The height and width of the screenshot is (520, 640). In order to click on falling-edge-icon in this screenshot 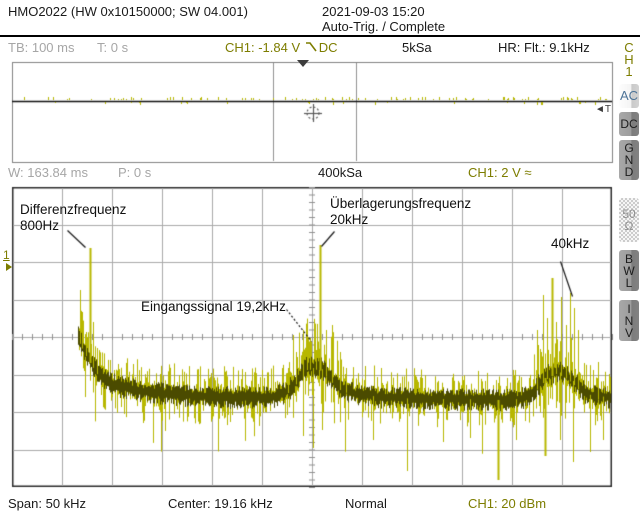, I will do `click(311, 48)`.